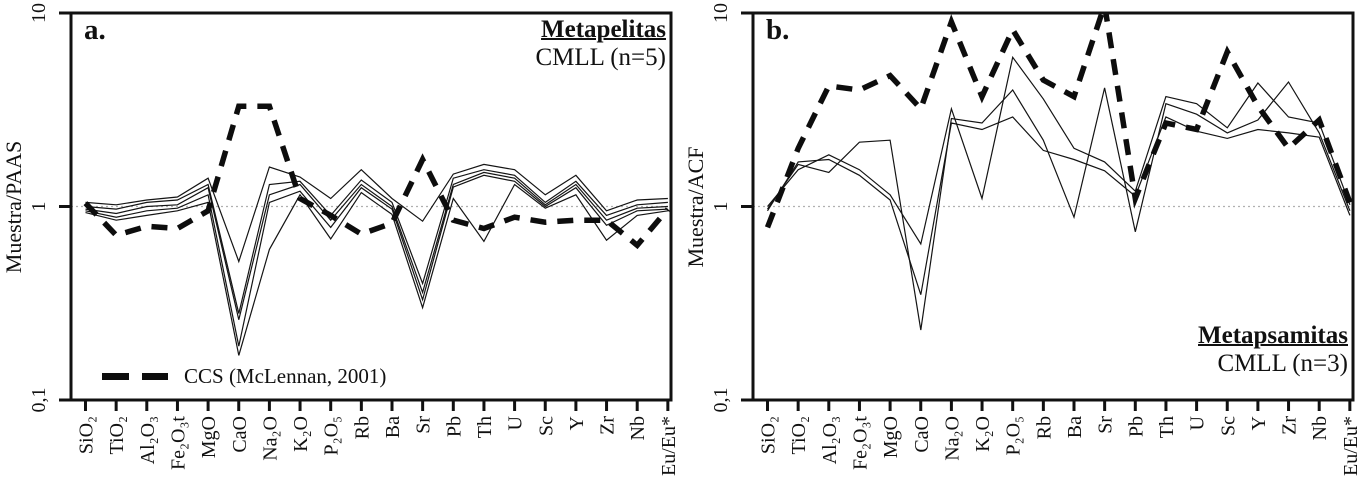 This screenshot has width=1364, height=486. I want to click on panel-b-title: Metapsamitas, so click(1273, 335).